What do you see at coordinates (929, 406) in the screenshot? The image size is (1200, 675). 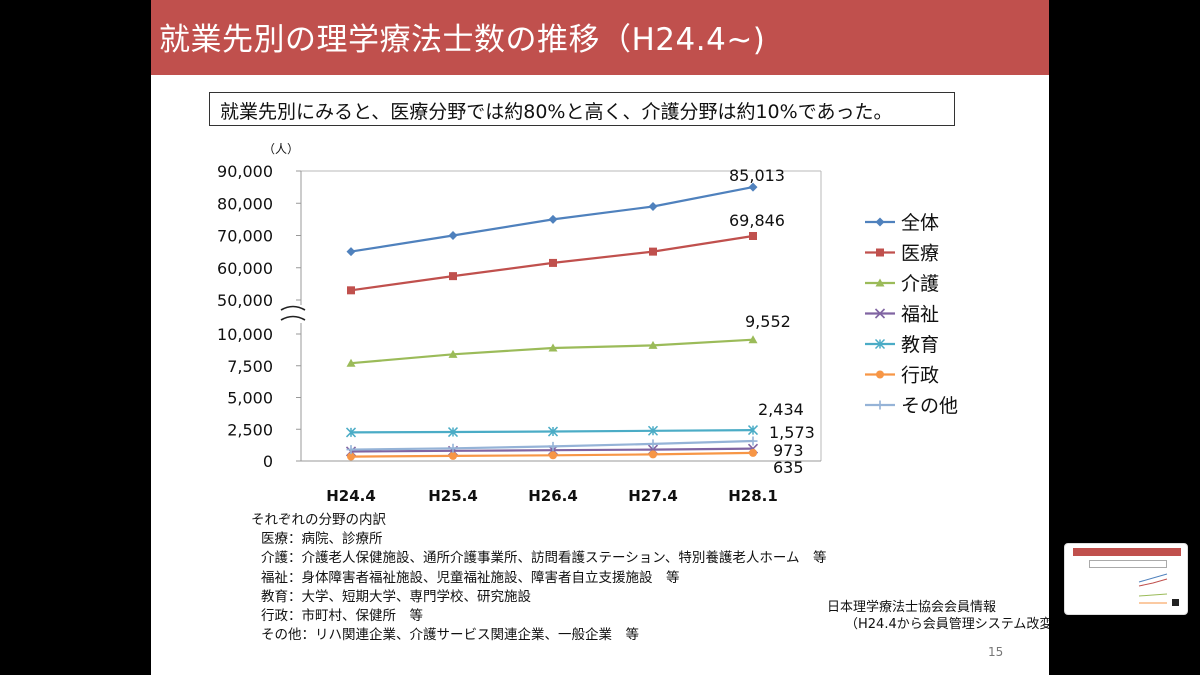 I see `legend-label: その他` at bounding box center [929, 406].